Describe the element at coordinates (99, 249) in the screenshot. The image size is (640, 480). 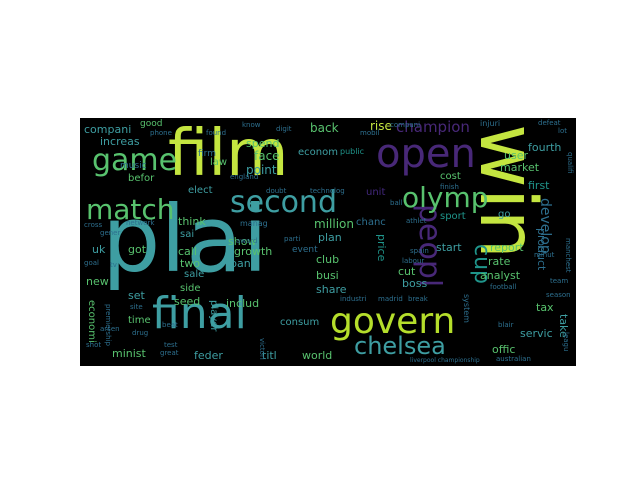
I see `word-uk: uk` at that location.